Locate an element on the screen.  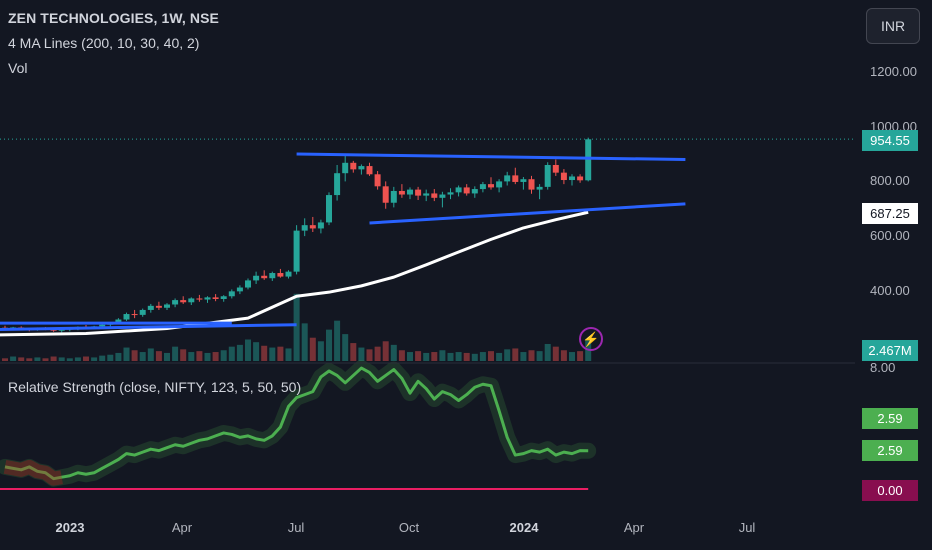
symbol-title: ZEN TECHNOLOGIES, 1W, NSE is located at coordinates (113, 18).